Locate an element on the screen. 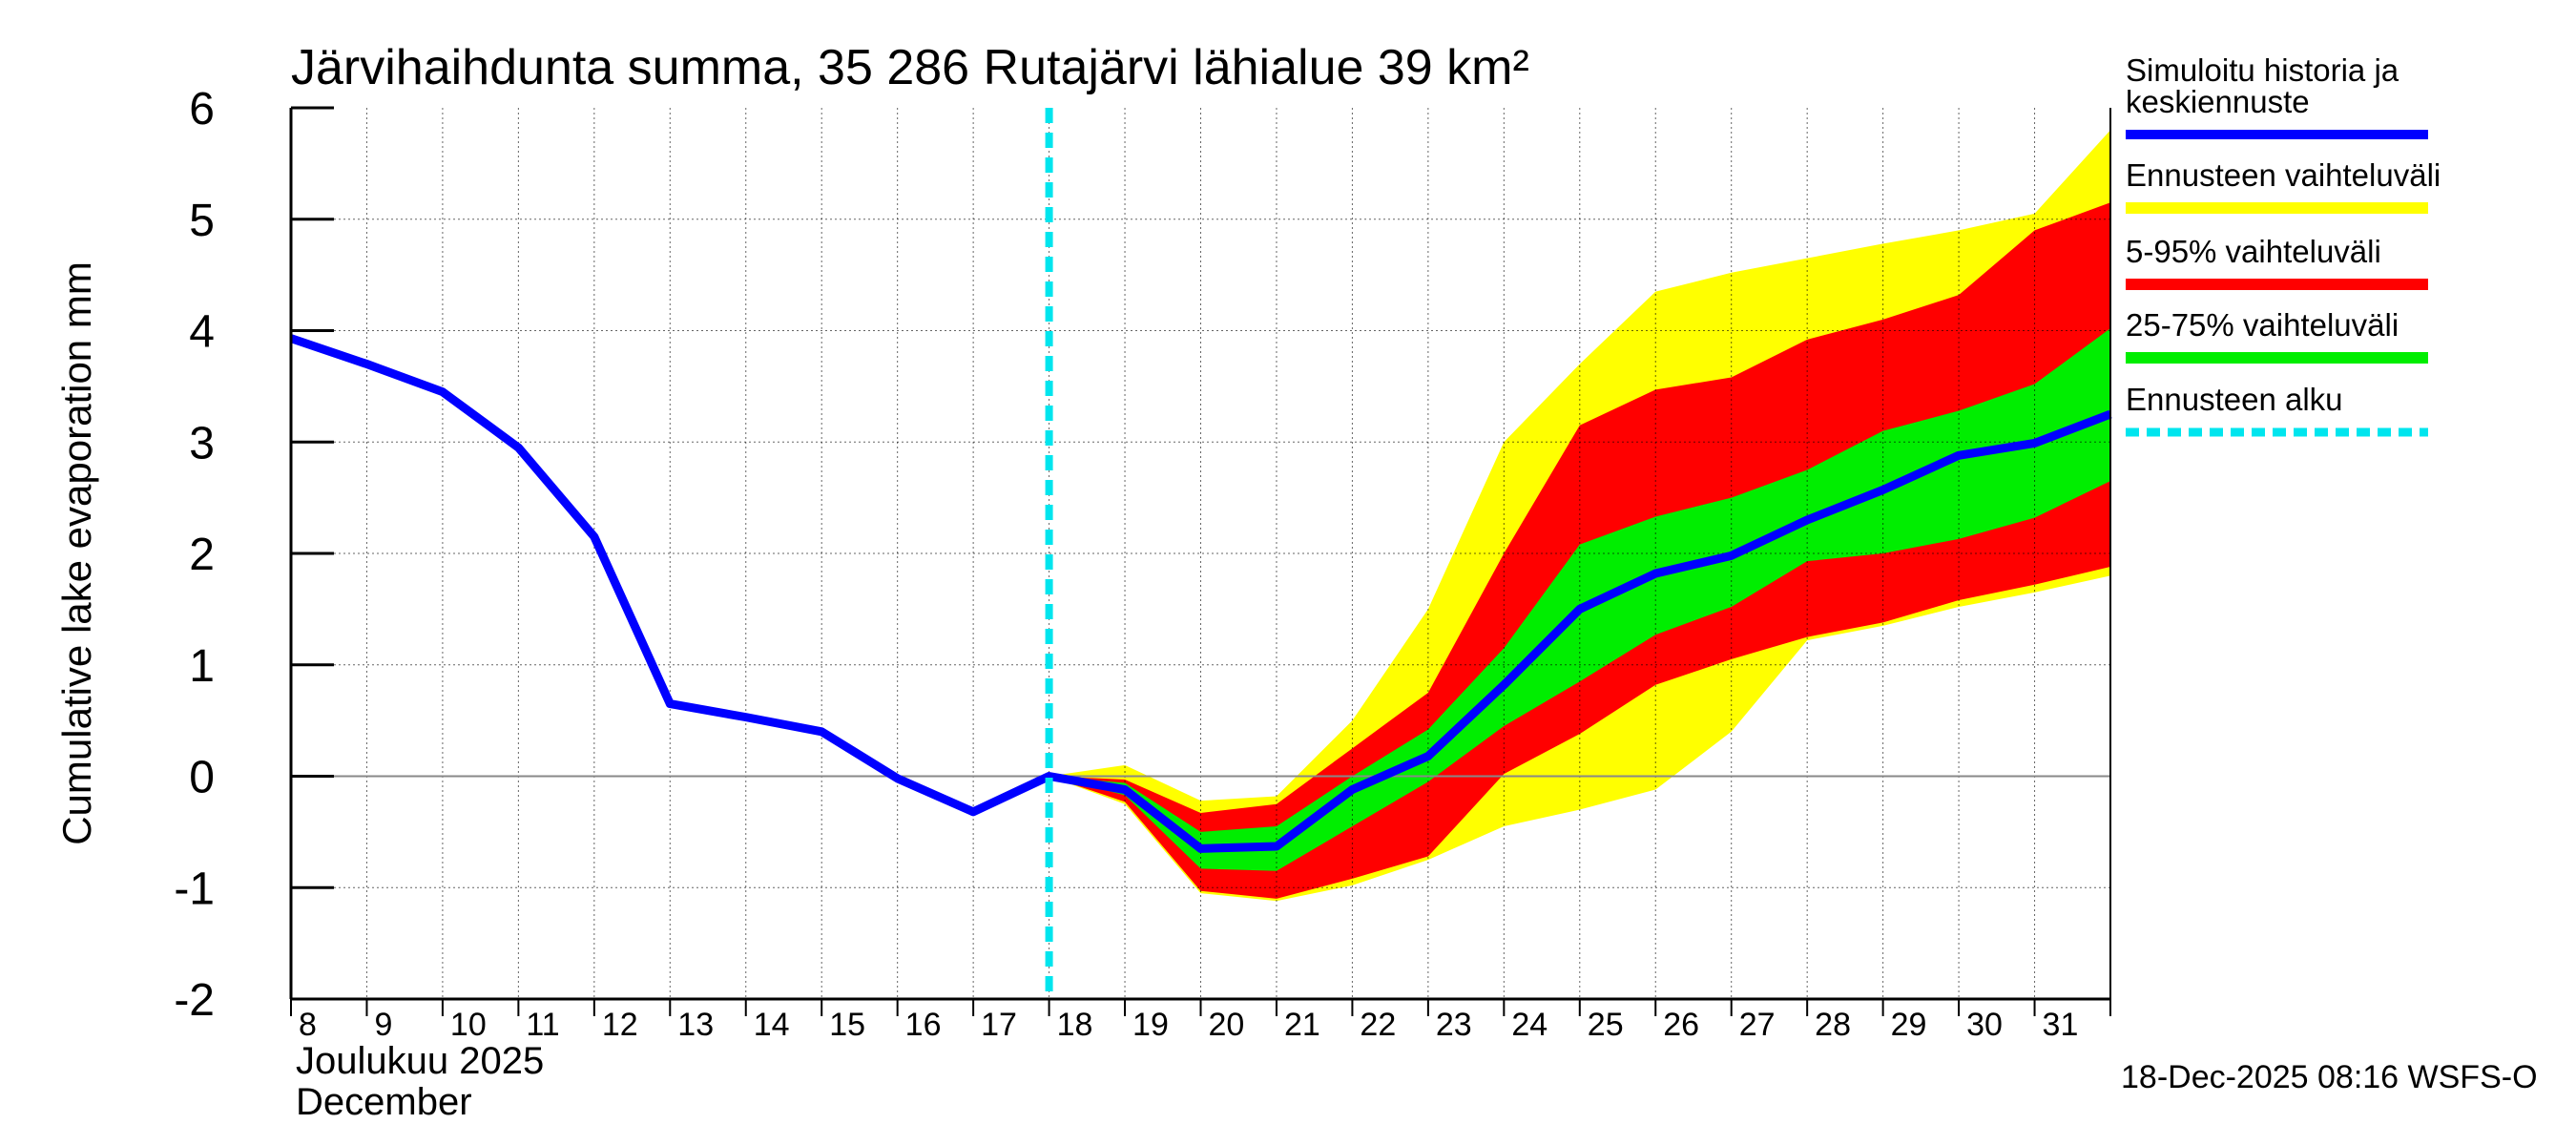 The image size is (2576, 1145). x-tick-label: 10 is located at coordinates (468, 1025).